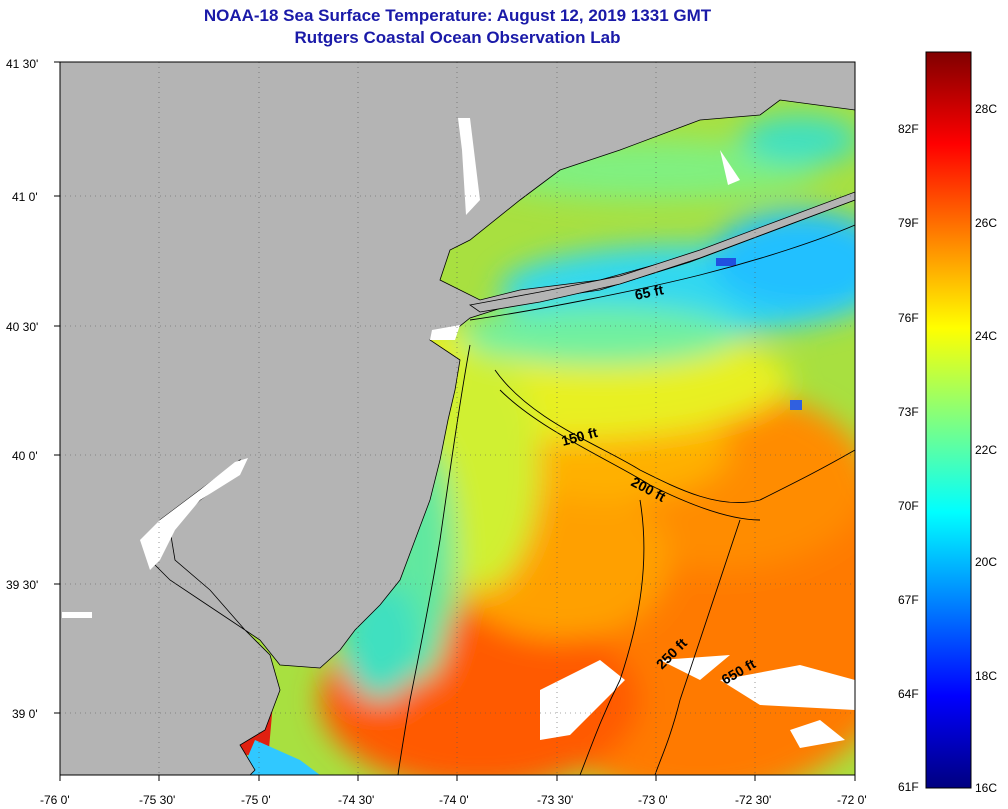  What do you see at coordinates (22, 389) in the screenshot?
I see `latitude-labels: 41 30' 41 0' 40 30' 40 0' 39 30' 39 0'` at bounding box center [22, 389].